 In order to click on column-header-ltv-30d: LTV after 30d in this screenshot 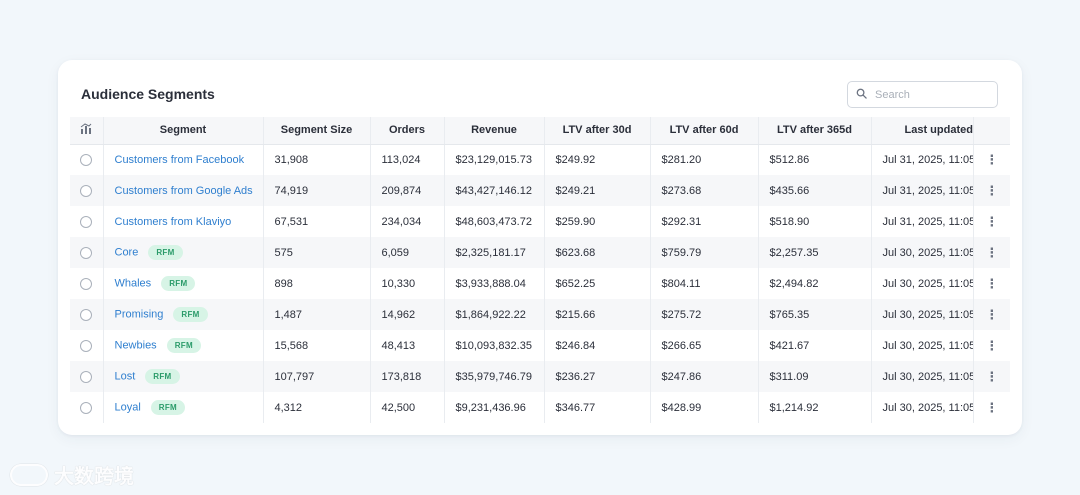, I will do `click(597, 131)`.